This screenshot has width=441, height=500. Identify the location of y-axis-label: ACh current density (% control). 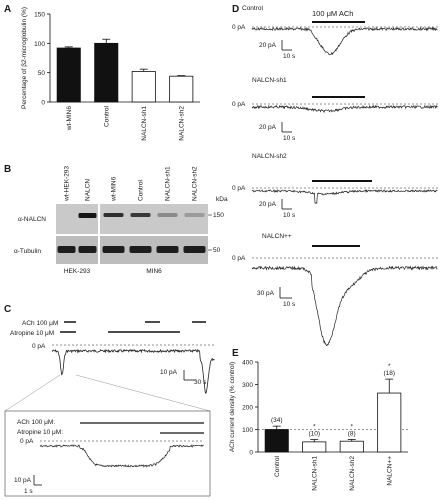
(232, 407).